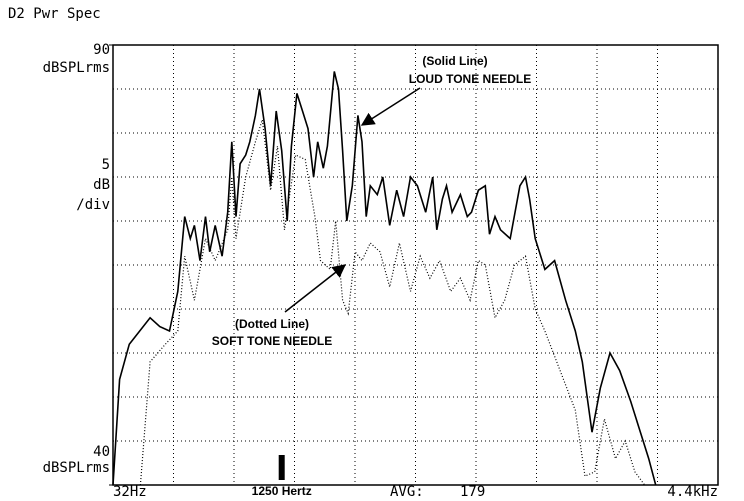 Image resolution: width=744 pixels, height=501 pixels. I want to click on annotation: SOFT TONE NEEDLE, so click(272, 341).